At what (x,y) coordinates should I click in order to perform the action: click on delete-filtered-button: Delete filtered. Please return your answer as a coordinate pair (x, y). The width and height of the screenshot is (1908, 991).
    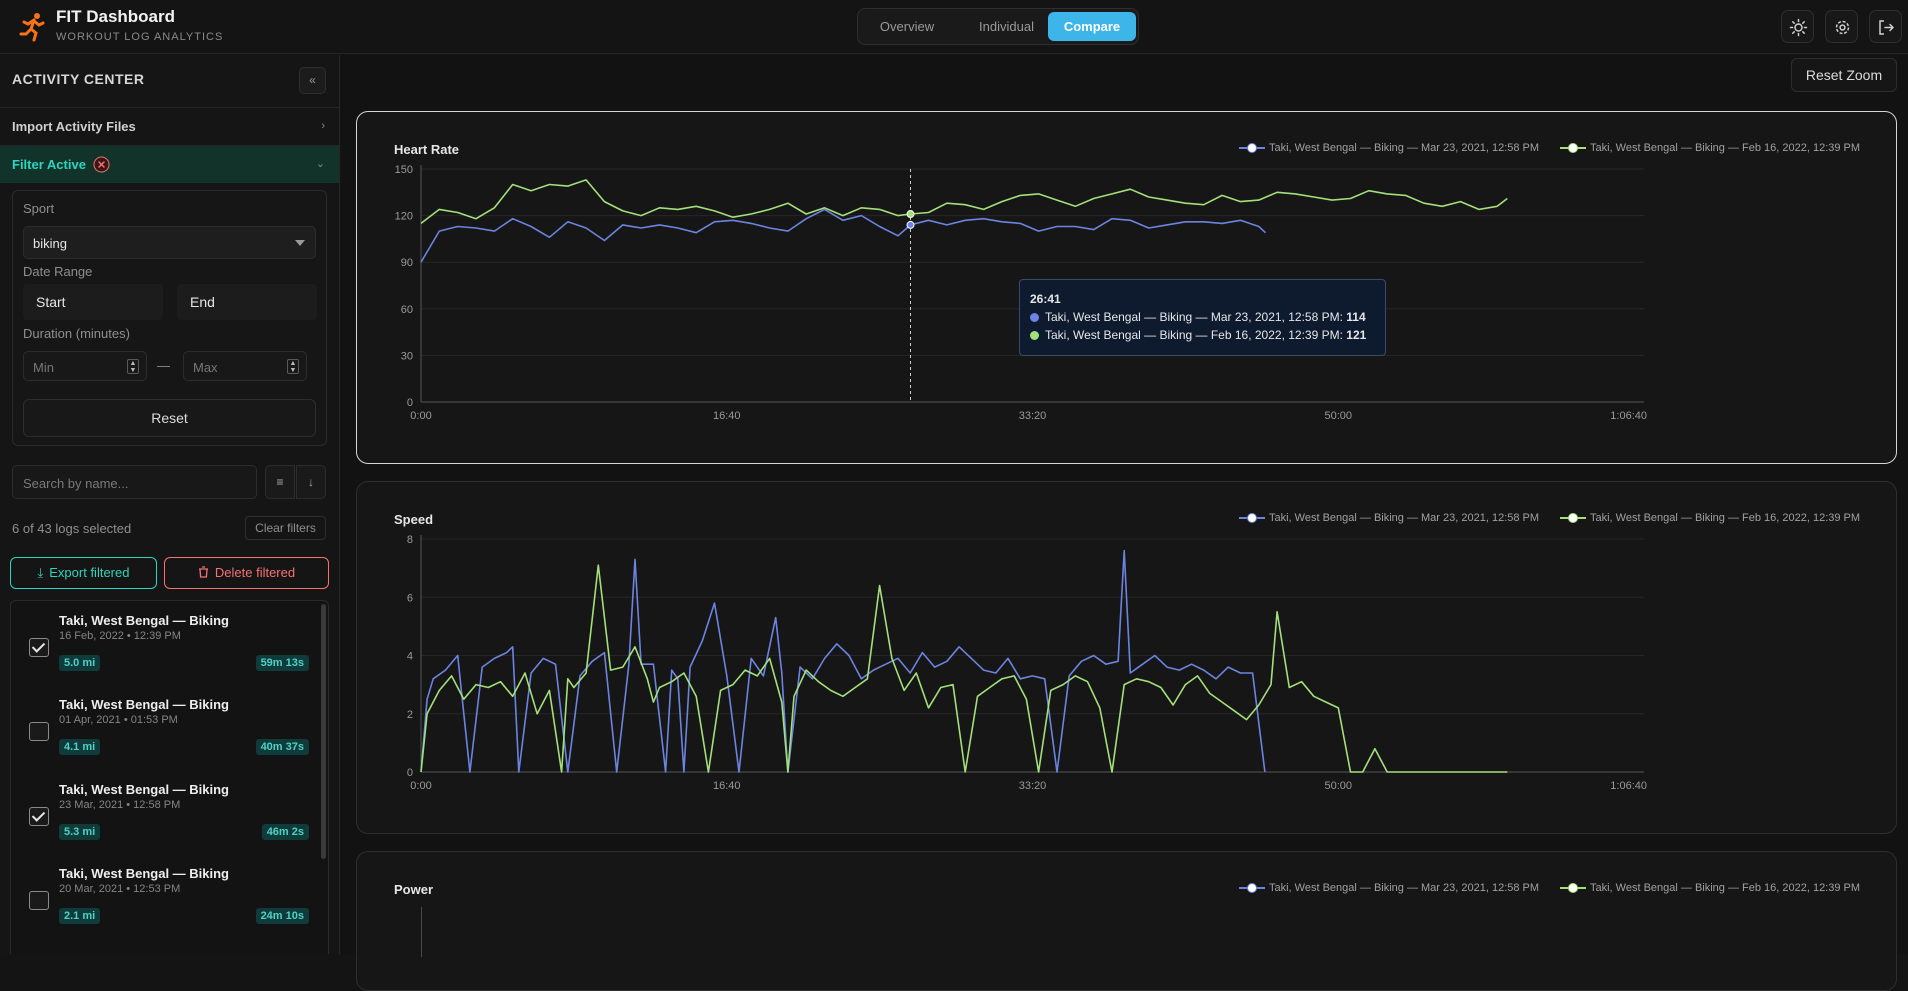
    Looking at the image, I should click on (246, 573).